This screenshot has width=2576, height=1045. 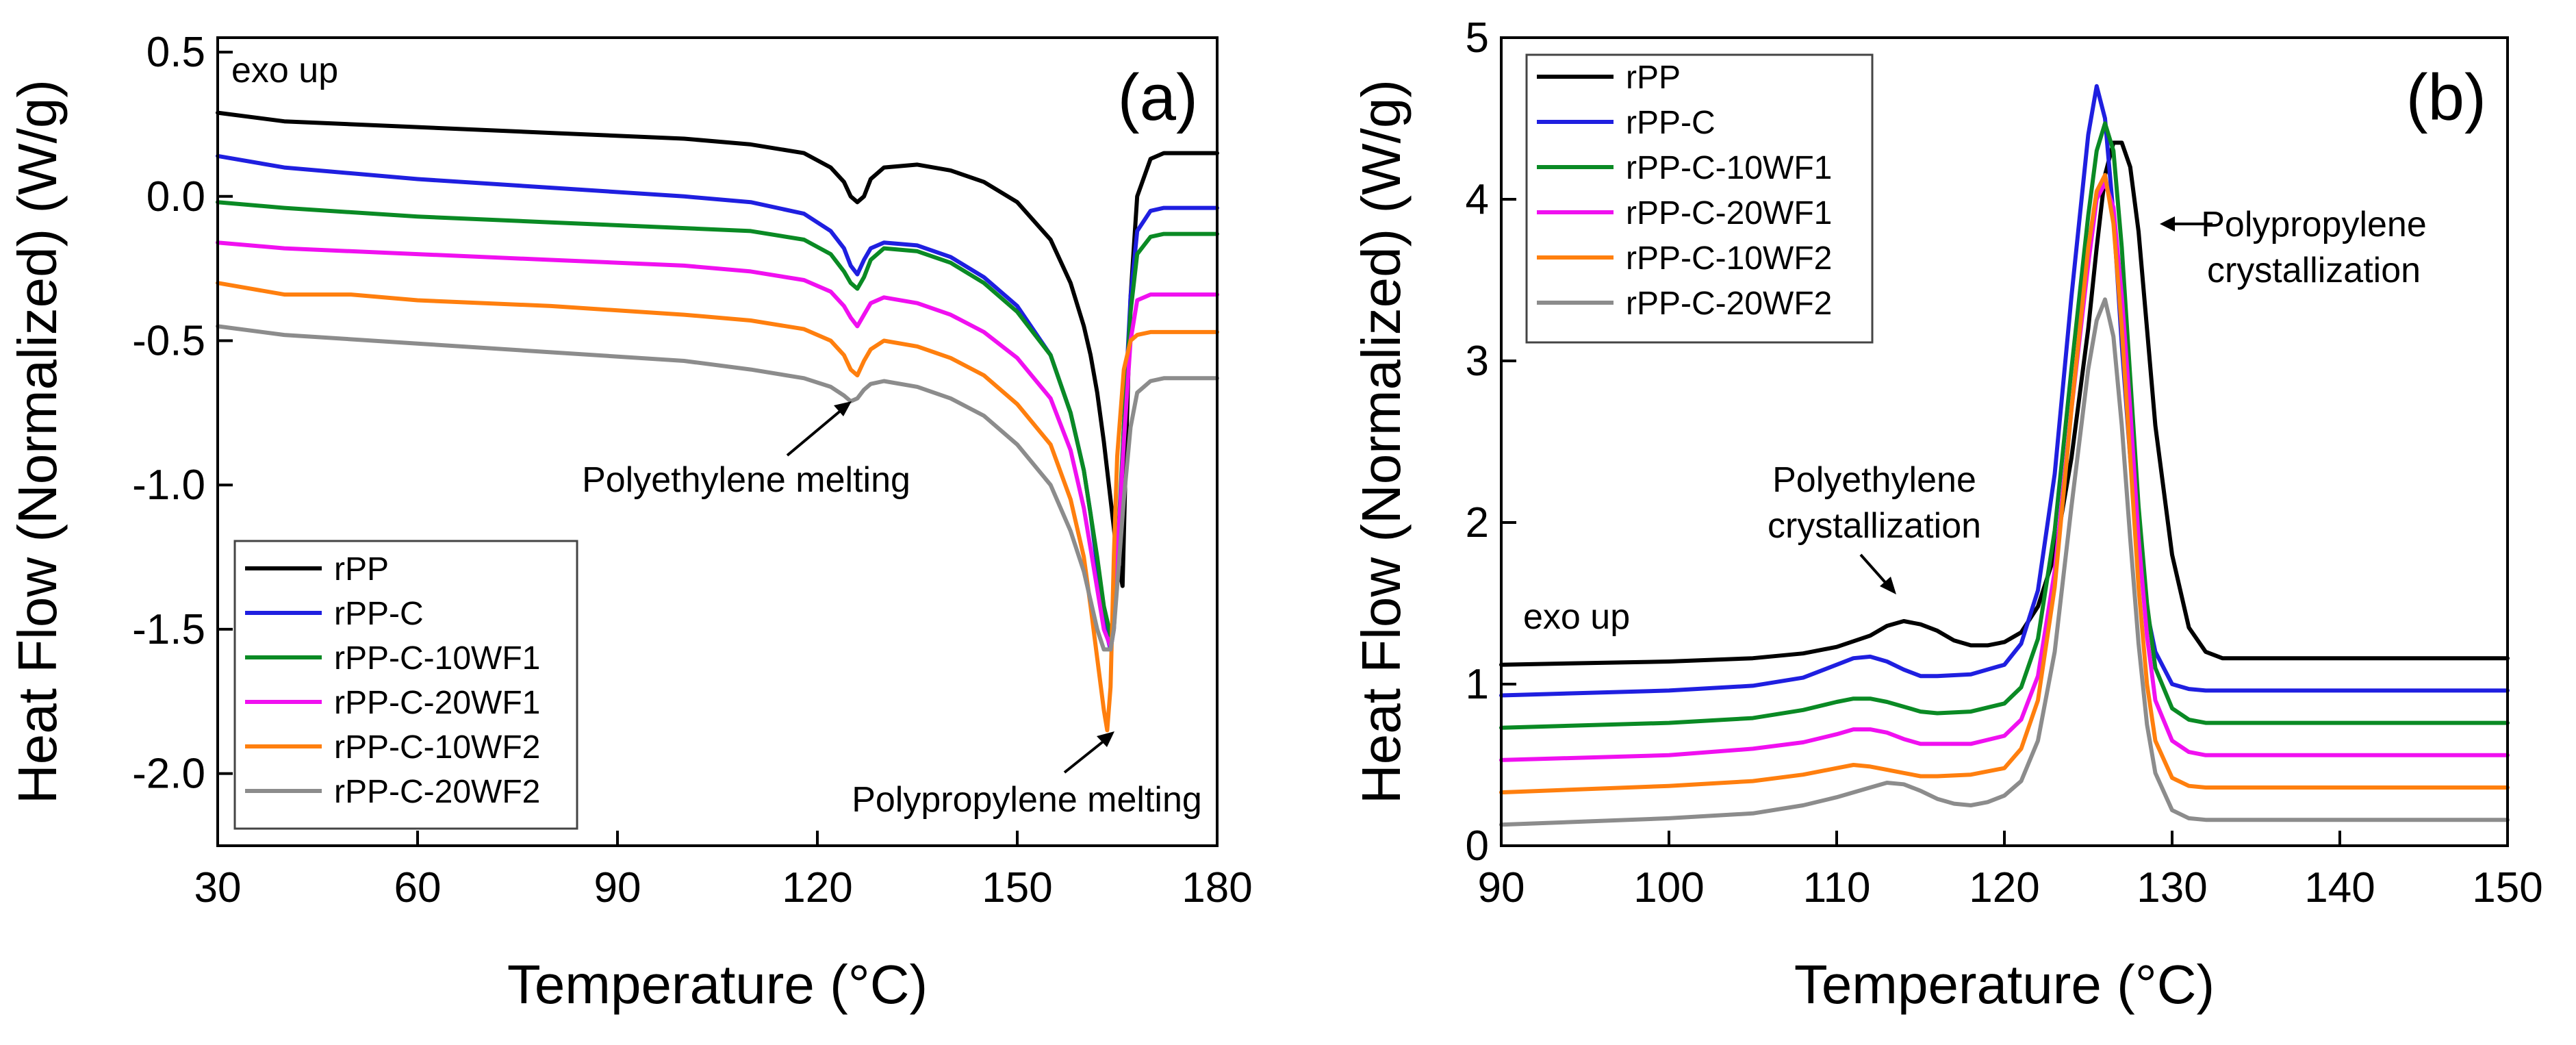 I want to click on panel-a-tag: (a), so click(x=1158, y=97).